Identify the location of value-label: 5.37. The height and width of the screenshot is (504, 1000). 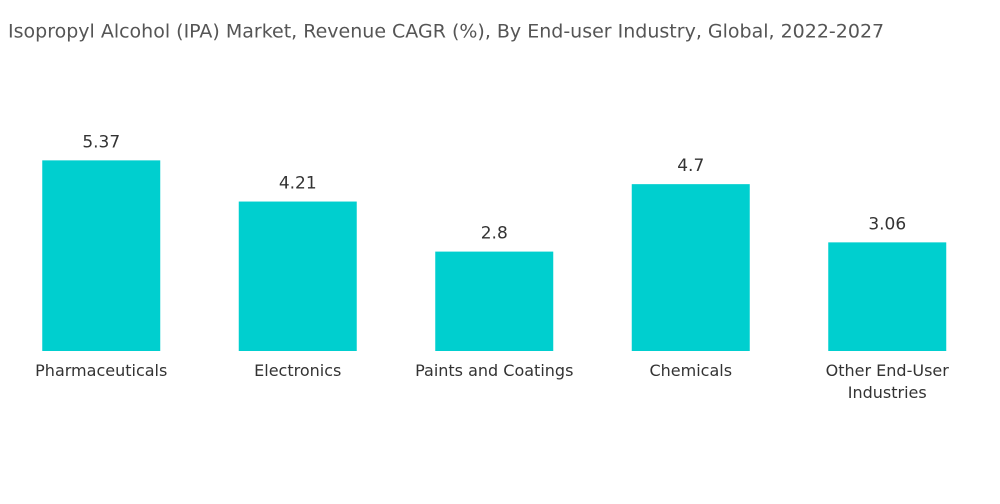
(101, 142).